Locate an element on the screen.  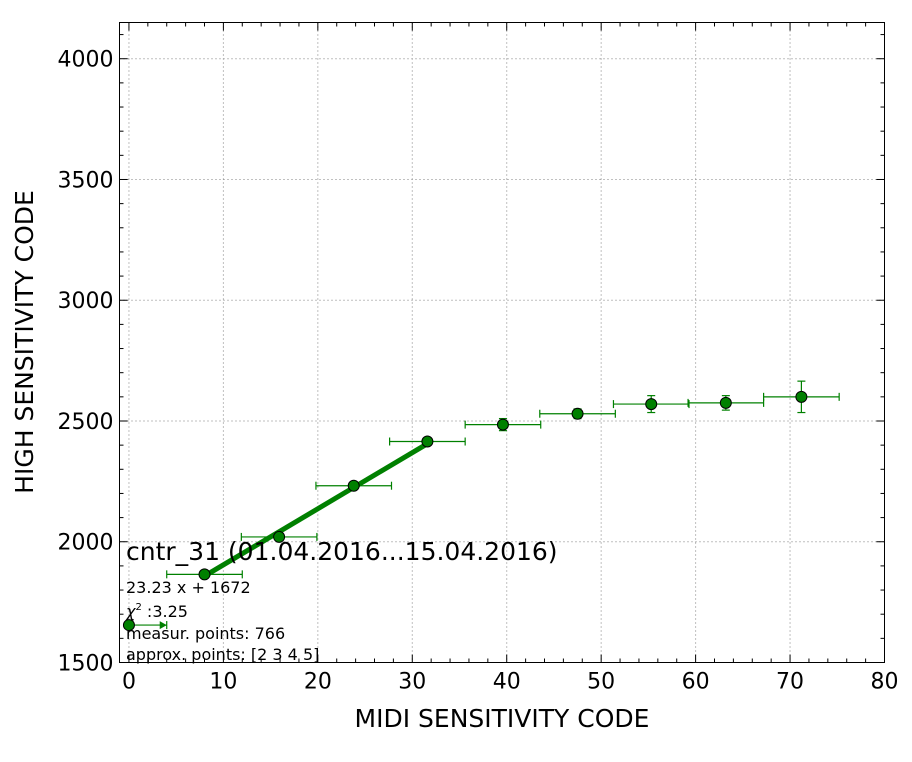
y-tick-label: 2500 is located at coordinates (86, 422).